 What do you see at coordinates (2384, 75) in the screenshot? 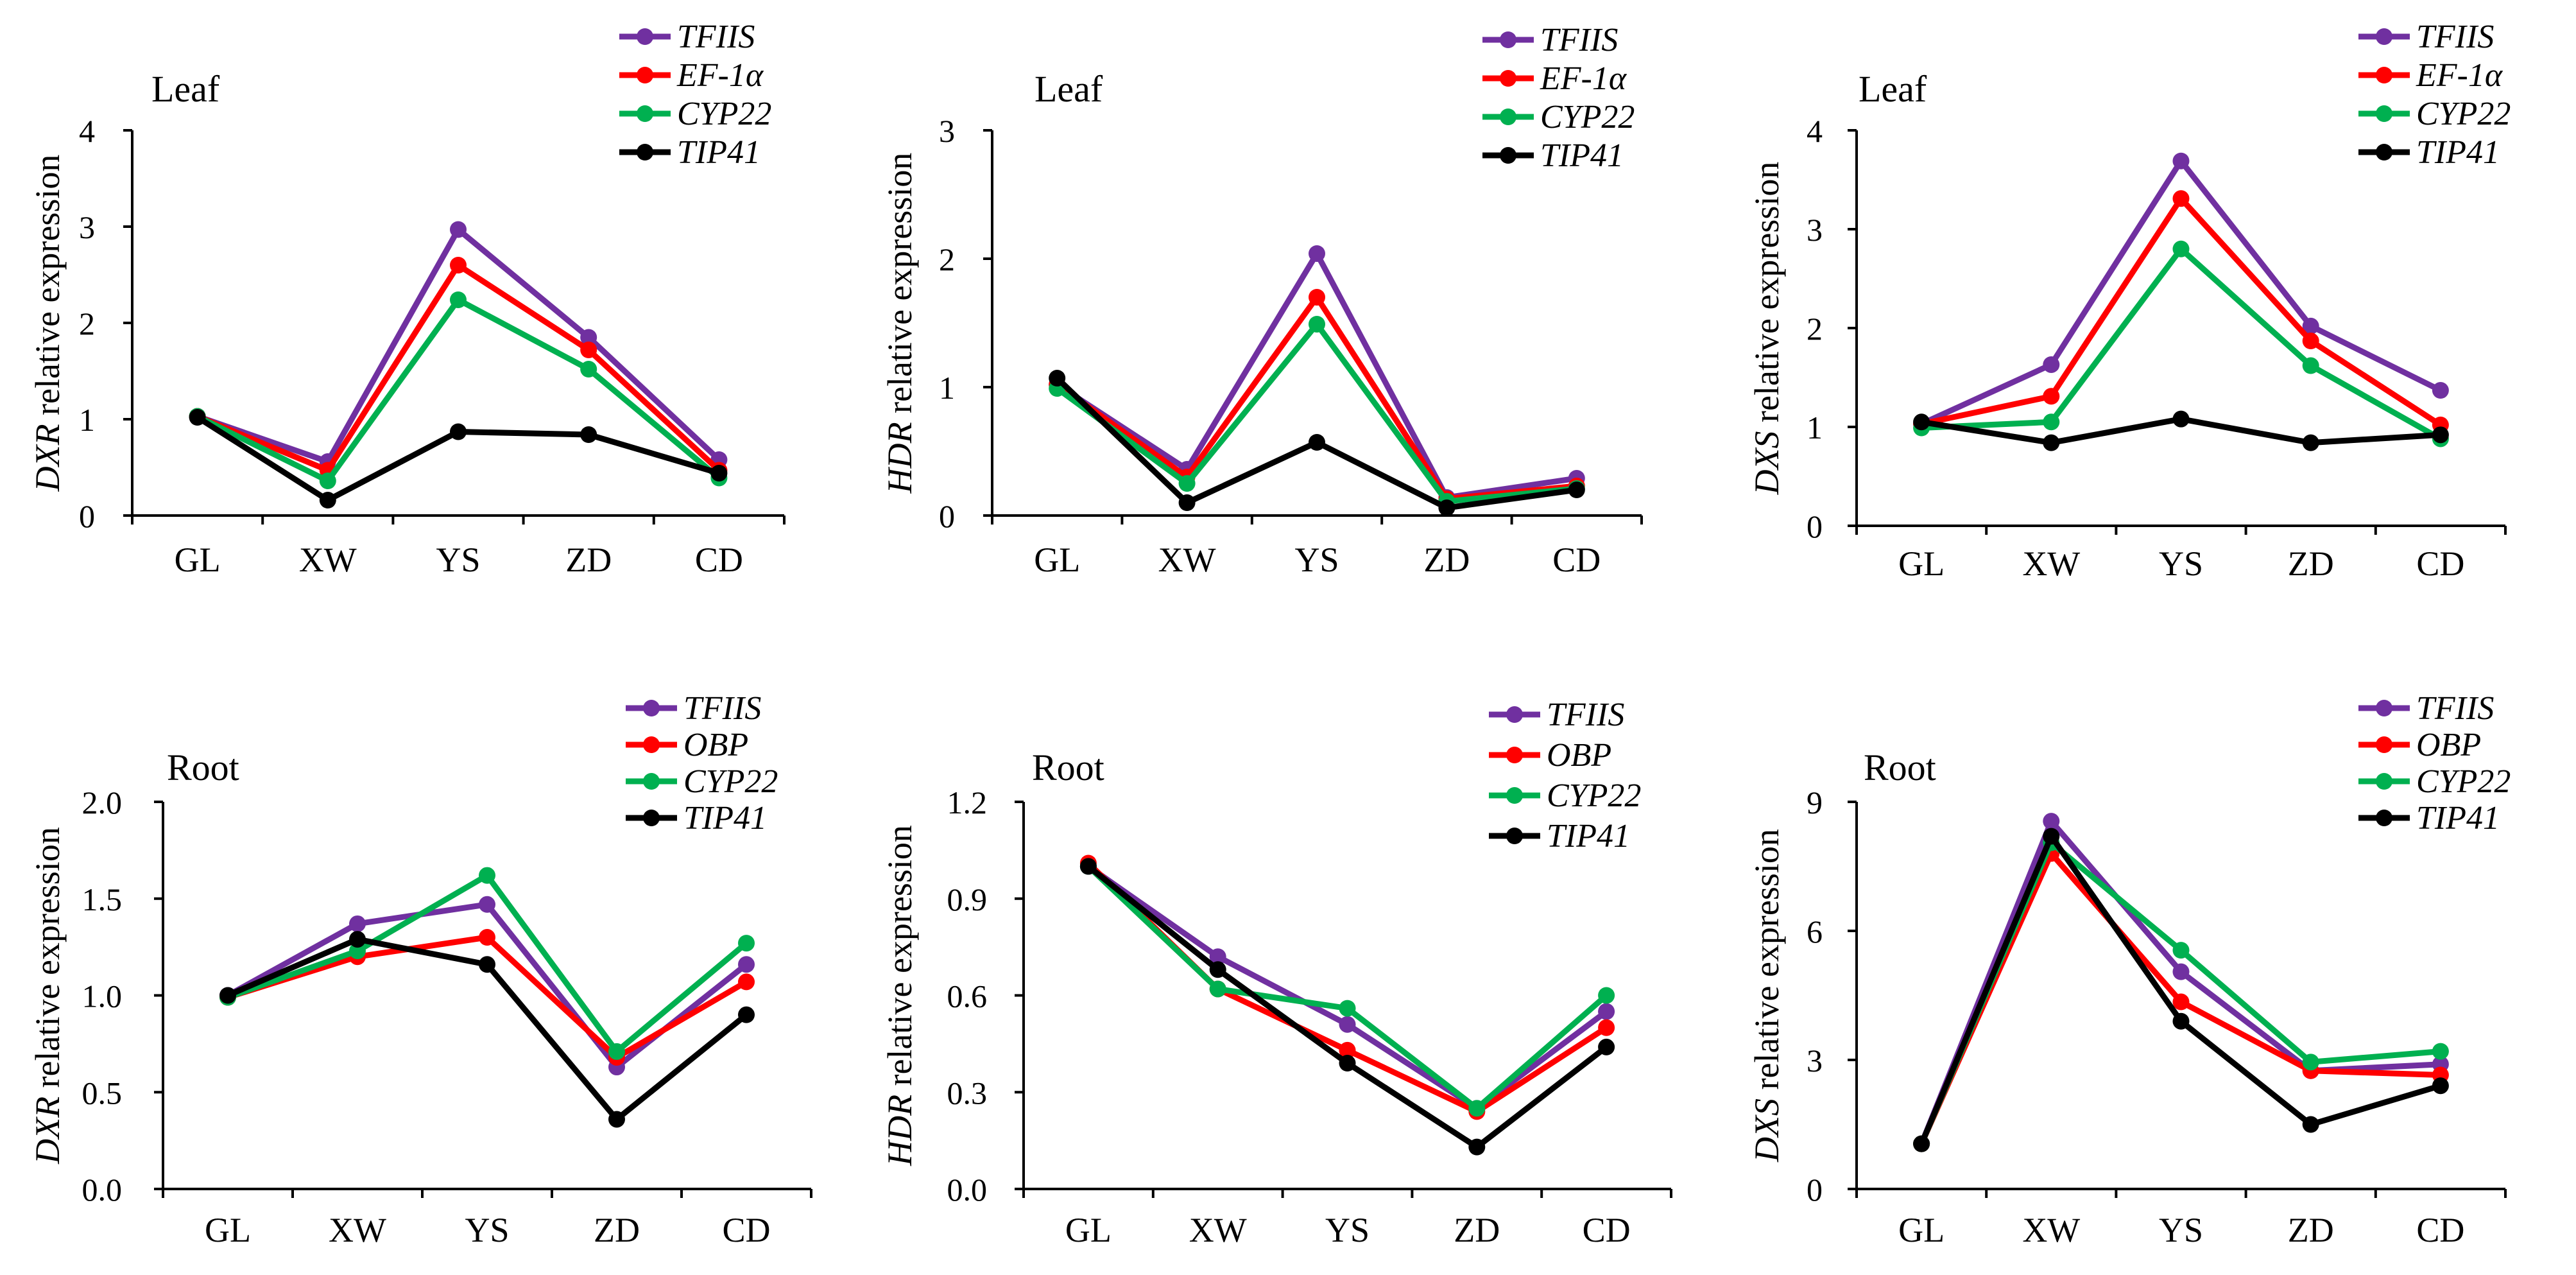
I see `legend-marker-ef1` at bounding box center [2384, 75].